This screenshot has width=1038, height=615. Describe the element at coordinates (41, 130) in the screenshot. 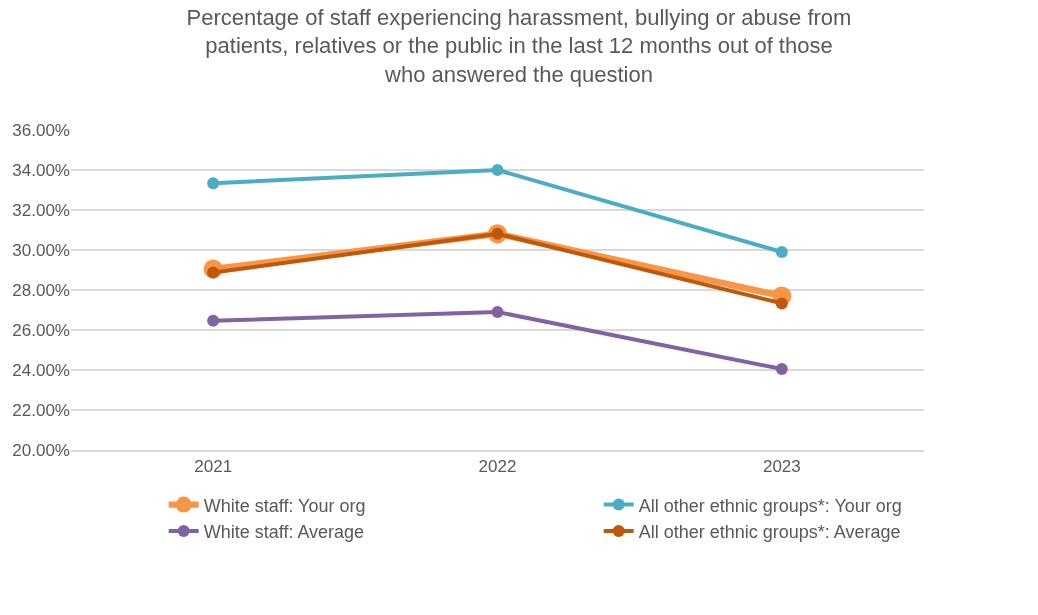

I see `y-tick-label: 36.00%` at that location.